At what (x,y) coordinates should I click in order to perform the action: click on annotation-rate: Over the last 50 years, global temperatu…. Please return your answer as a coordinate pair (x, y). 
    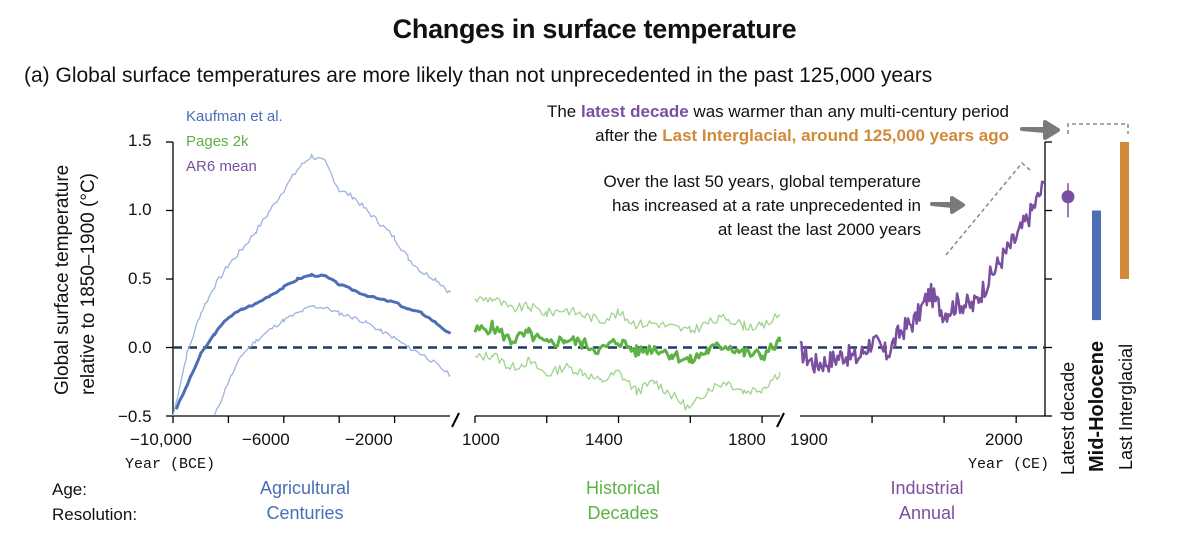
    Looking at the image, I should click on (762, 205).